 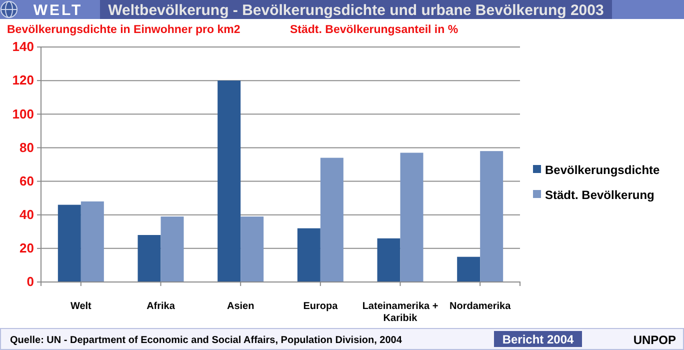 What do you see at coordinates (654, 340) in the screenshot?
I see `text: UNPOP` at bounding box center [654, 340].